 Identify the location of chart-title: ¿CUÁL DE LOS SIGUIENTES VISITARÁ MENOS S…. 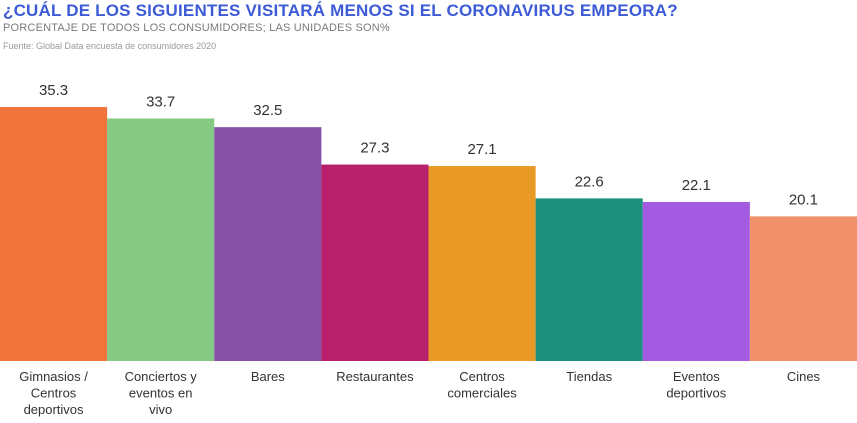
(340, 10).